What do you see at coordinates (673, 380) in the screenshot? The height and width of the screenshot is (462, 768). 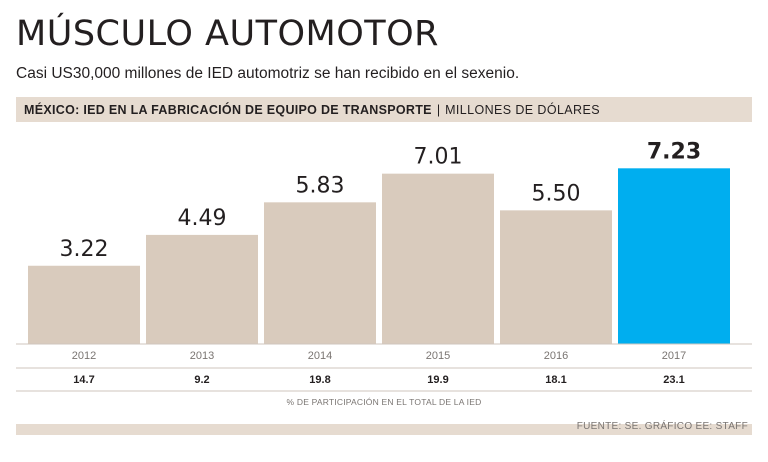 I see `participation-value-2017: 23.1` at bounding box center [673, 380].